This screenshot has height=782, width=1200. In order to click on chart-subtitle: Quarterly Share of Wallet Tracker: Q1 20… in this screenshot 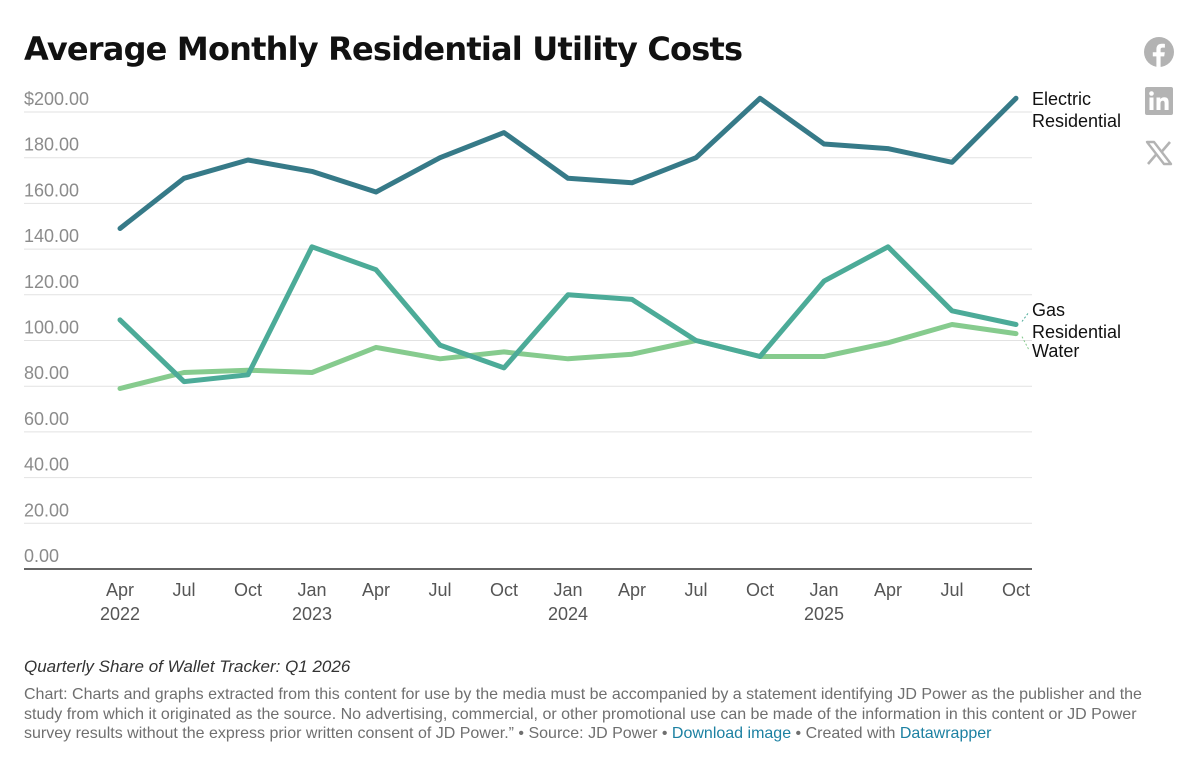, I will do `click(187, 666)`.